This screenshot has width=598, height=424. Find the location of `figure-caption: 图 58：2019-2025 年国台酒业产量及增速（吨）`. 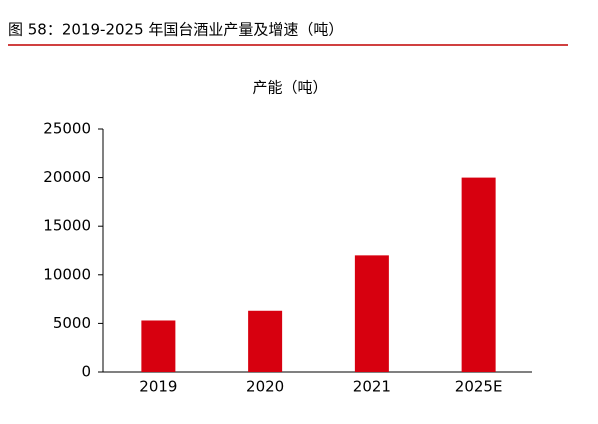

figure-caption: 图 58：2019-2025 年国台酒业产量及增速（吨） is located at coordinates (175, 30).